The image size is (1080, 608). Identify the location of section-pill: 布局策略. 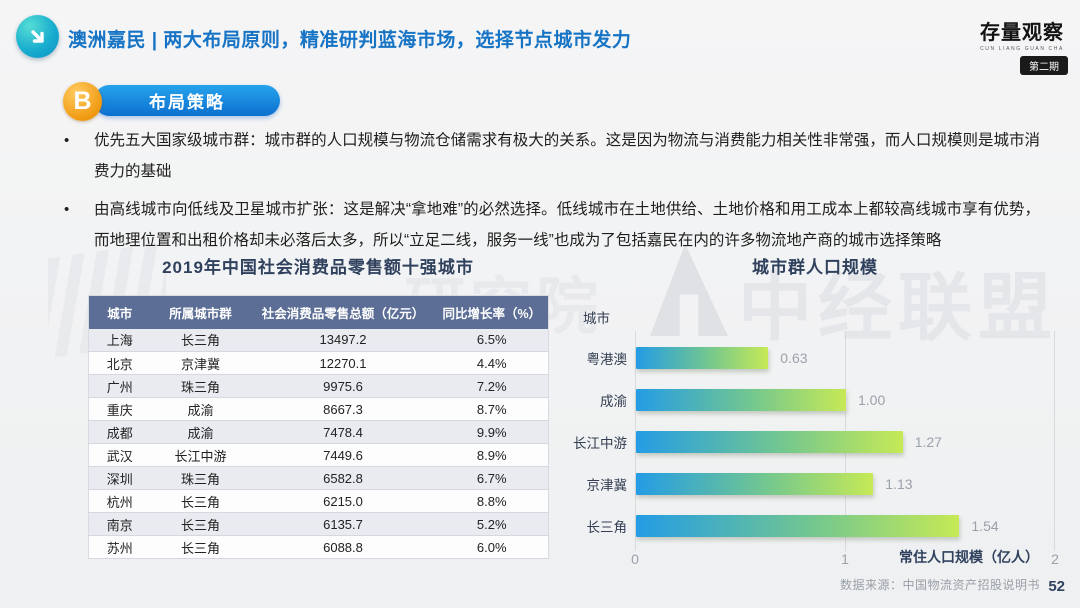
(187, 100).